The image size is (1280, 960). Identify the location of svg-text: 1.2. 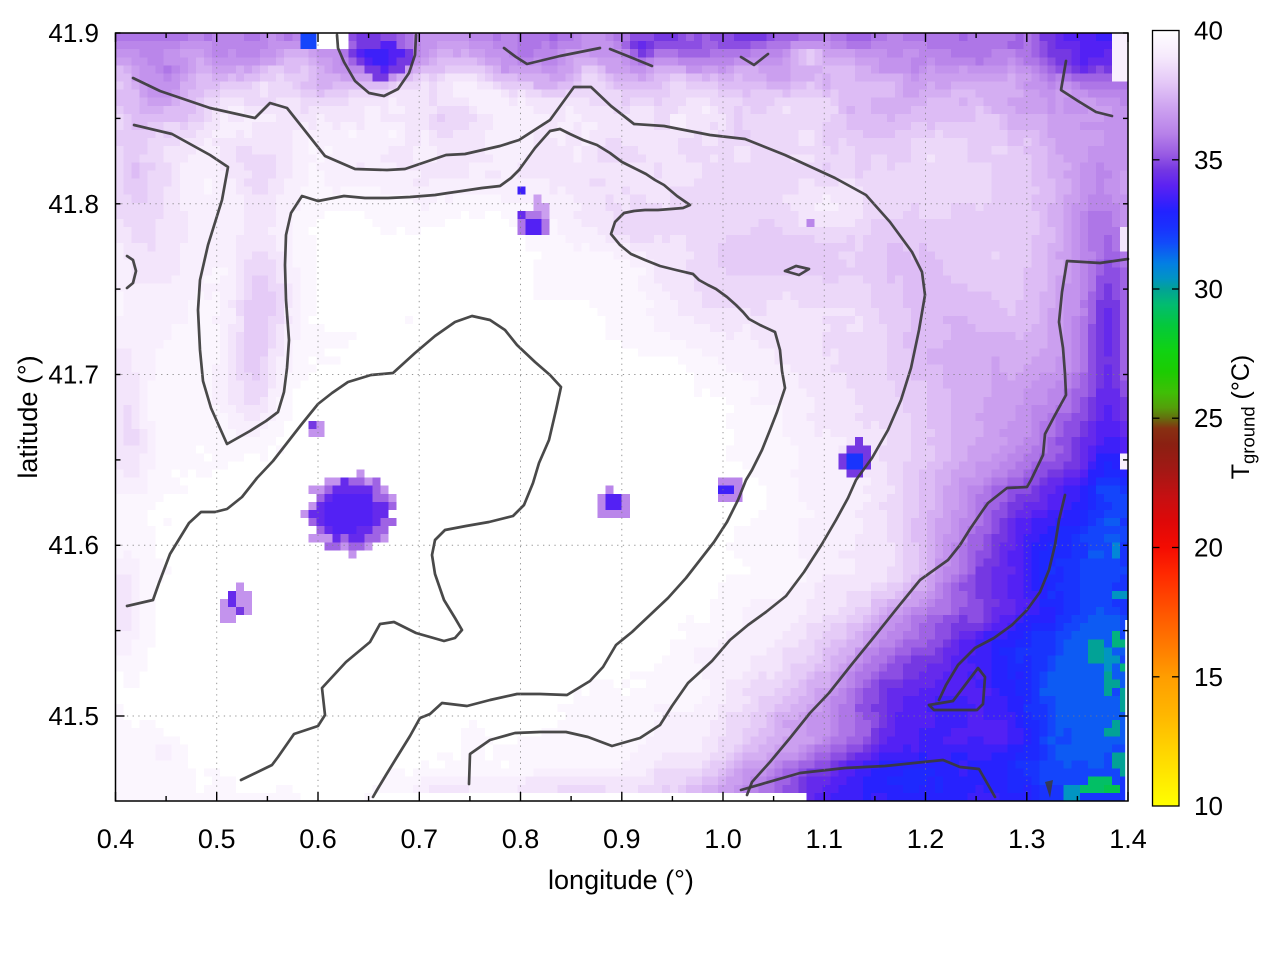
(926, 839).